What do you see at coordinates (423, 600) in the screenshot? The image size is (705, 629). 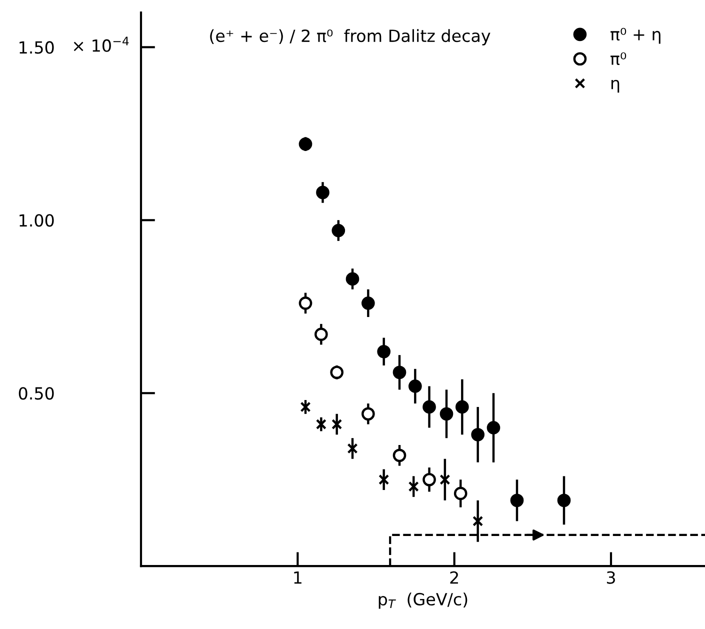 I see `x-axis-title: p$_{T}$ (GeV/c)` at bounding box center [423, 600].